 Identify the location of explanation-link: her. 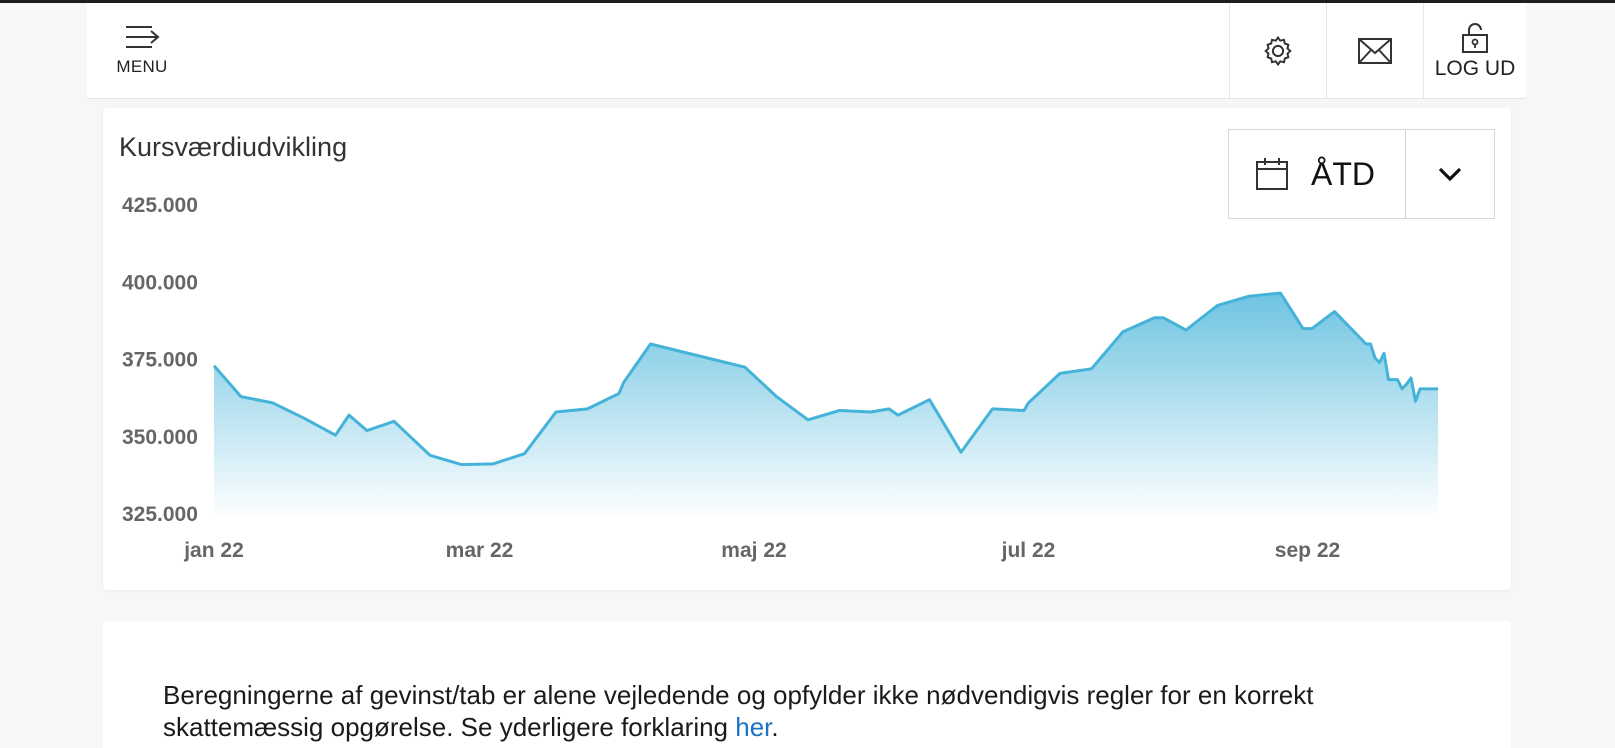
(753, 727).